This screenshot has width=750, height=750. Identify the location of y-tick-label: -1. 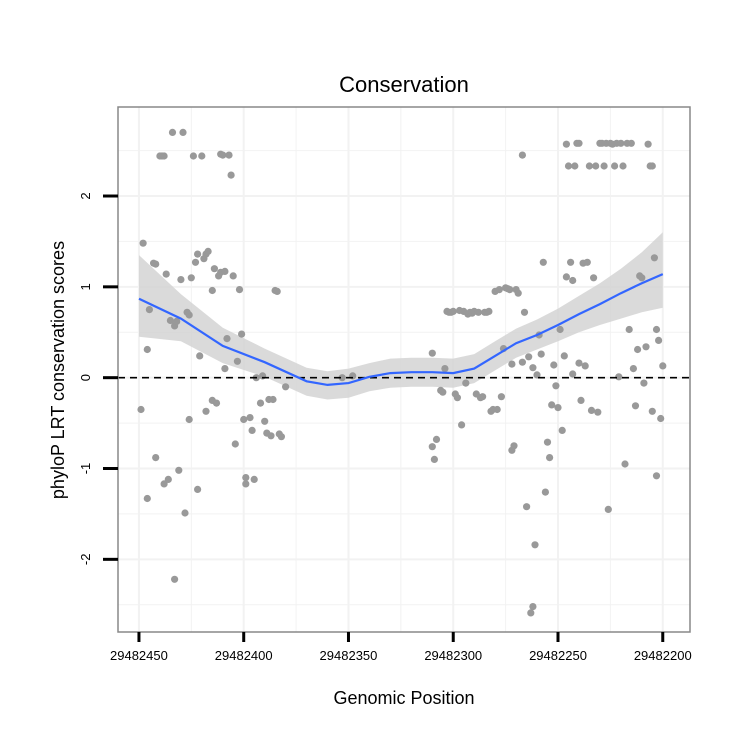
(85, 469).